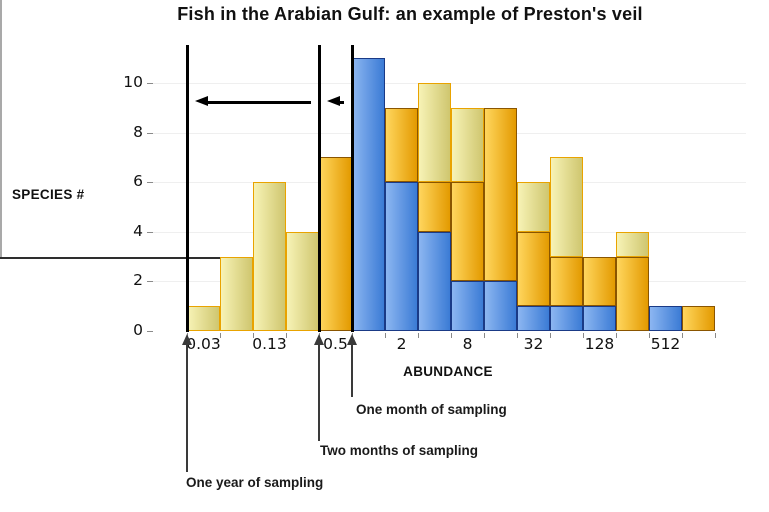 Image resolution: width=769 pixels, height=512 pixels. I want to click on x-tick-label: 128, so click(599, 344).